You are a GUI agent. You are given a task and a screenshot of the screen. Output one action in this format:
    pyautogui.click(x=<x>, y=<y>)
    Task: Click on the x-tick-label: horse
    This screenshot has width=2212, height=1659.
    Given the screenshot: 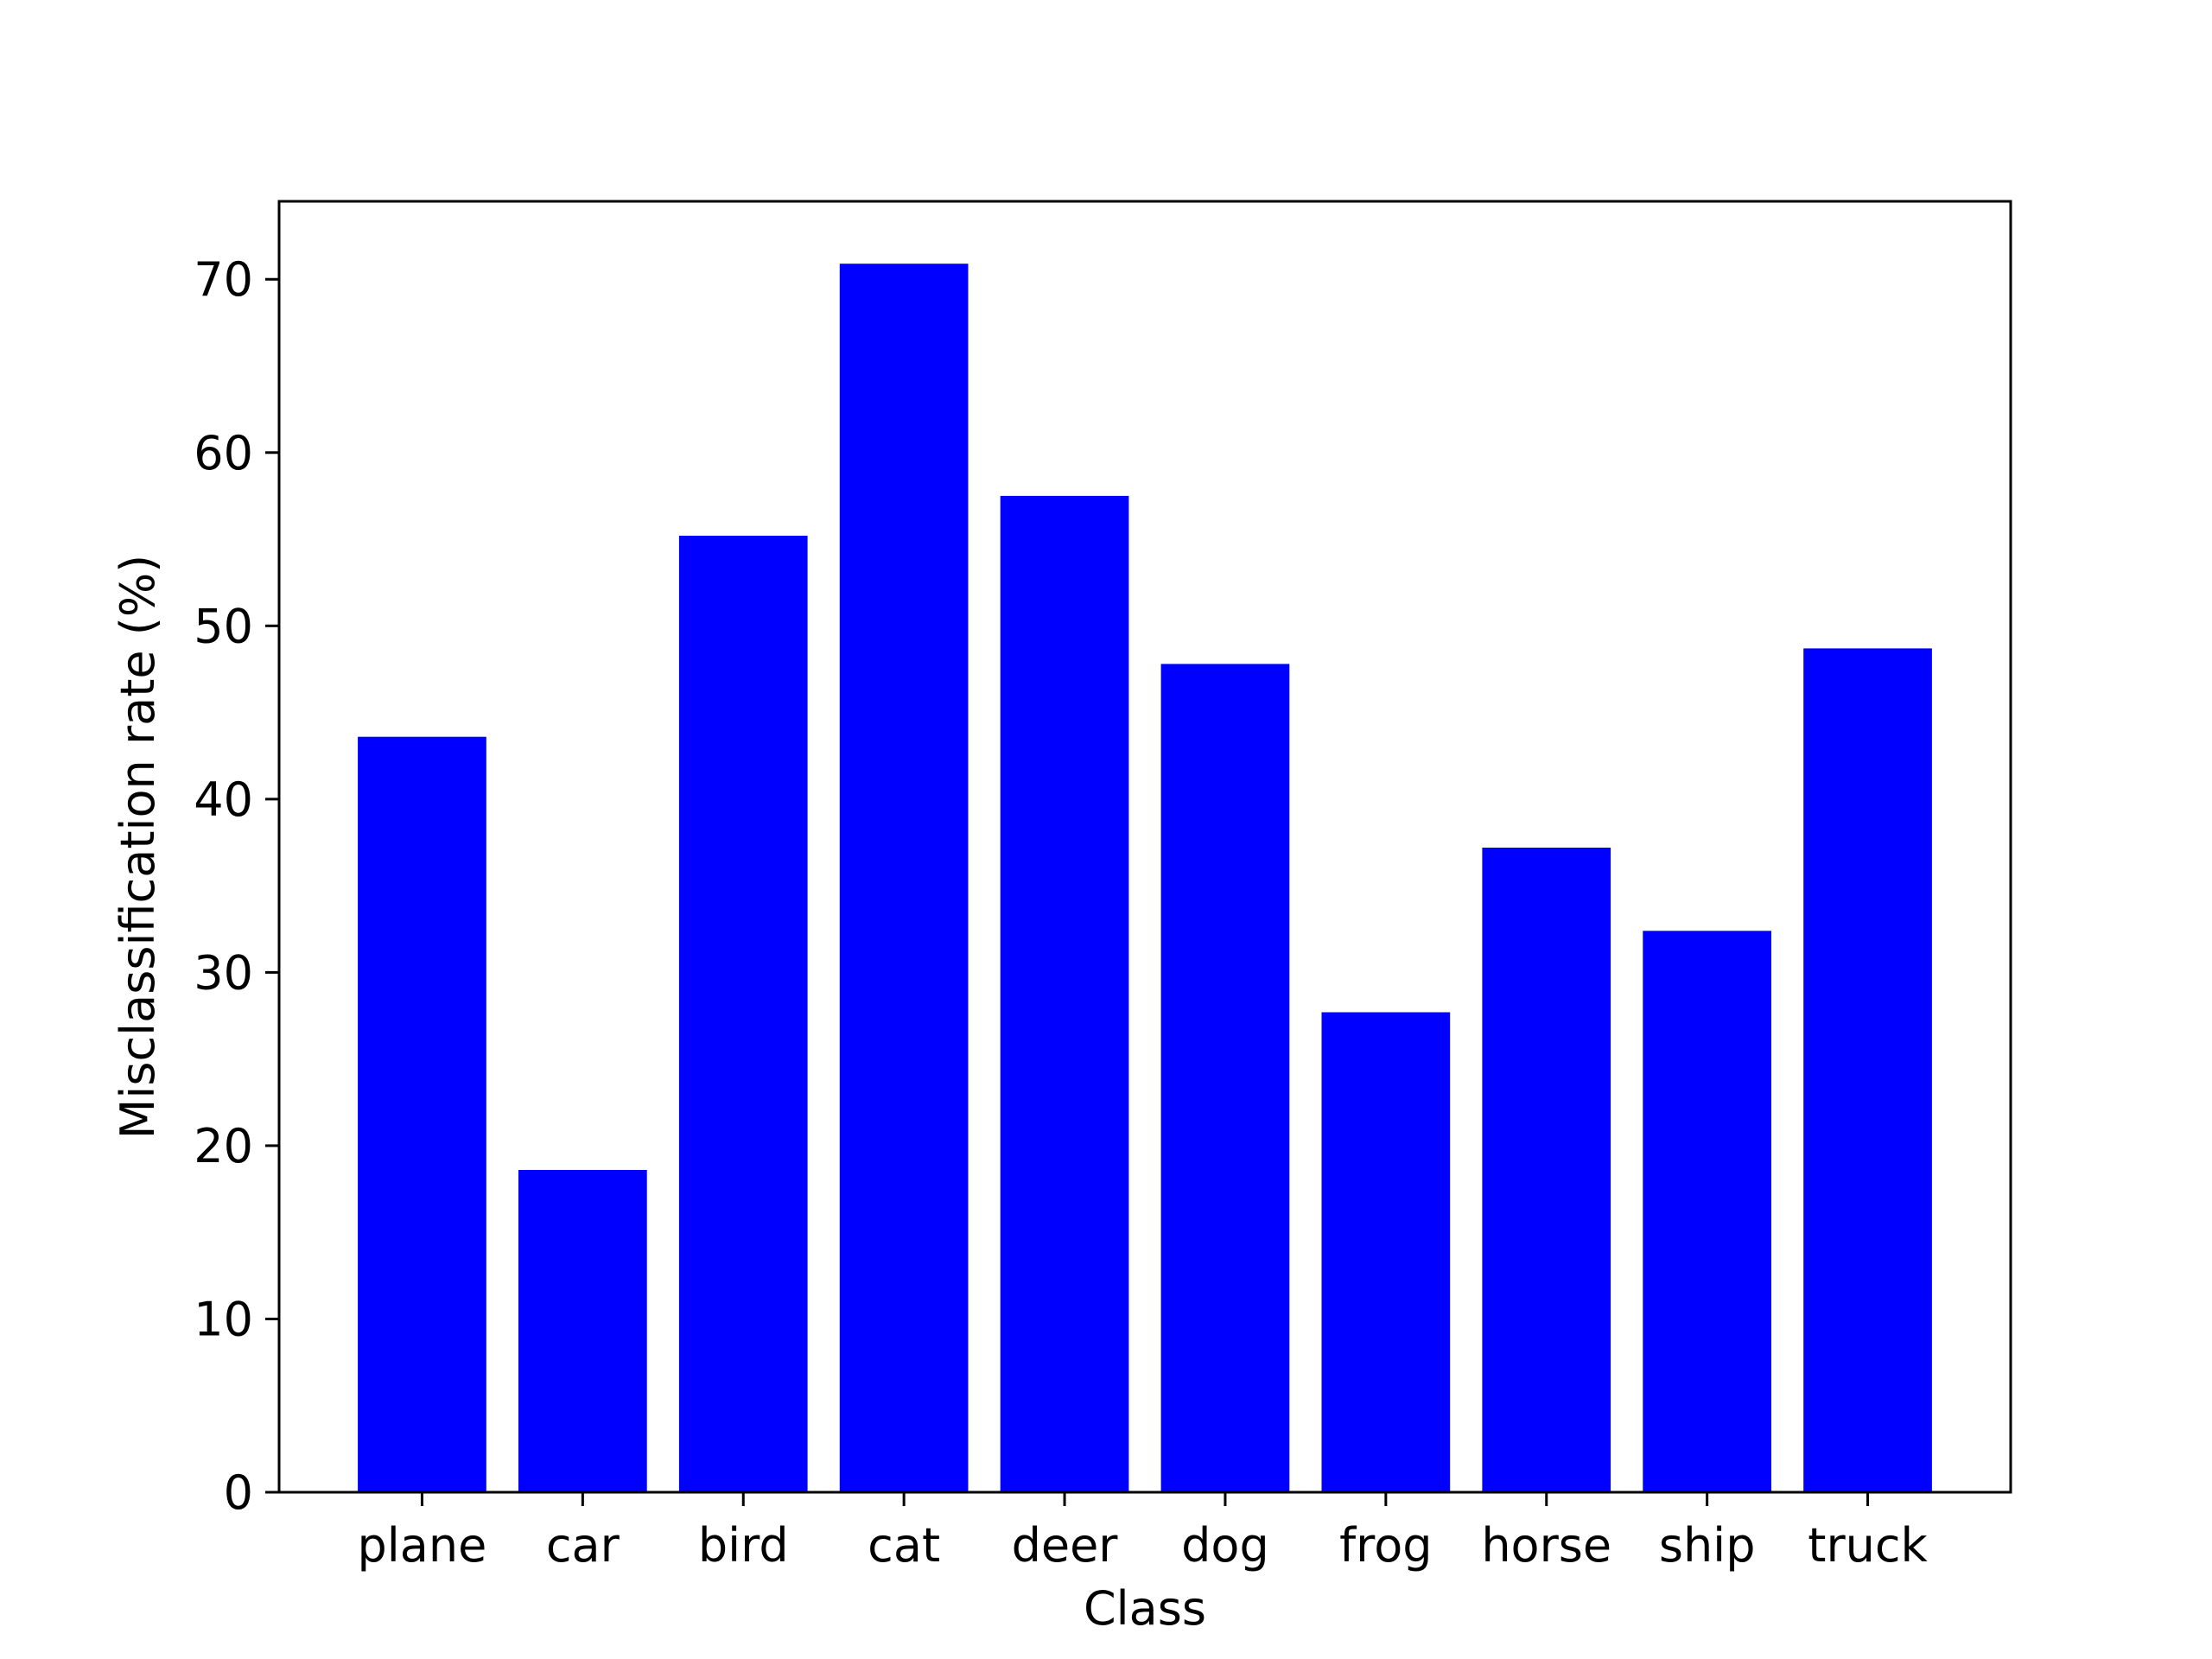 What is the action you would take?
    pyautogui.click(x=1546, y=1545)
    